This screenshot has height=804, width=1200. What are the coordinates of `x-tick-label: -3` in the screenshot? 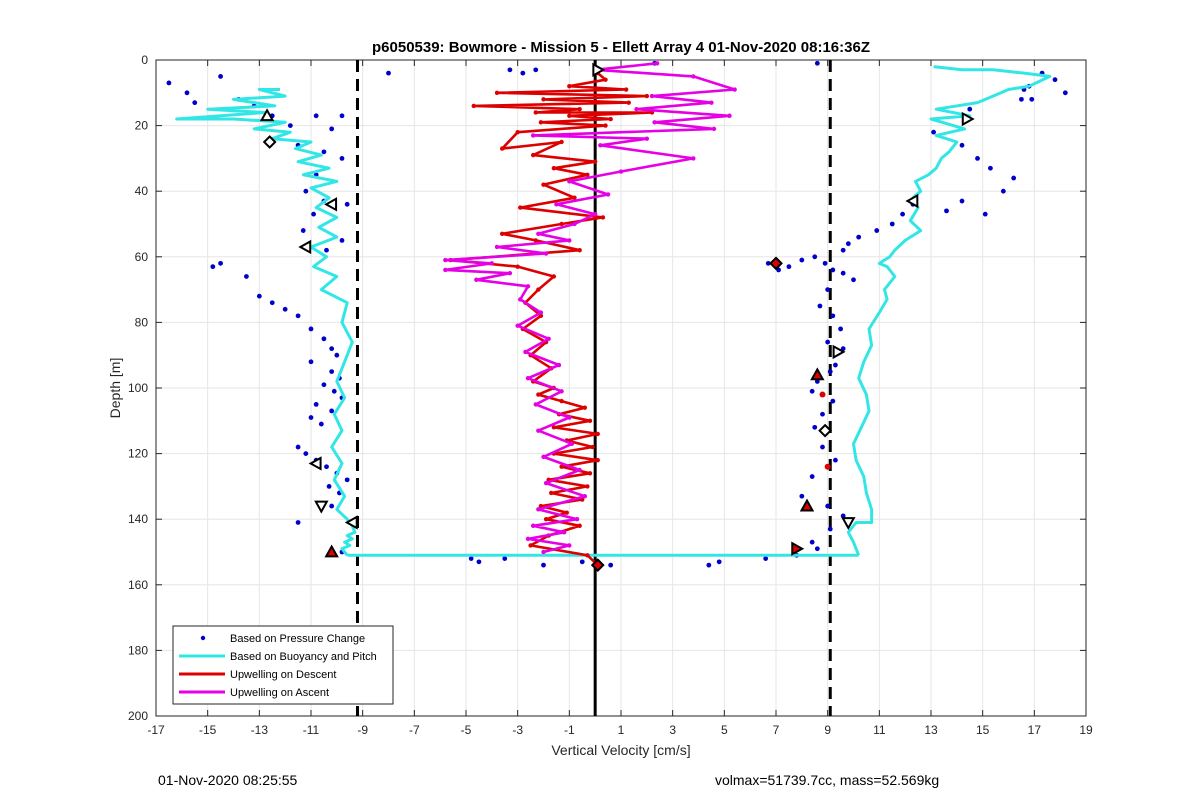 It's located at (517, 730).